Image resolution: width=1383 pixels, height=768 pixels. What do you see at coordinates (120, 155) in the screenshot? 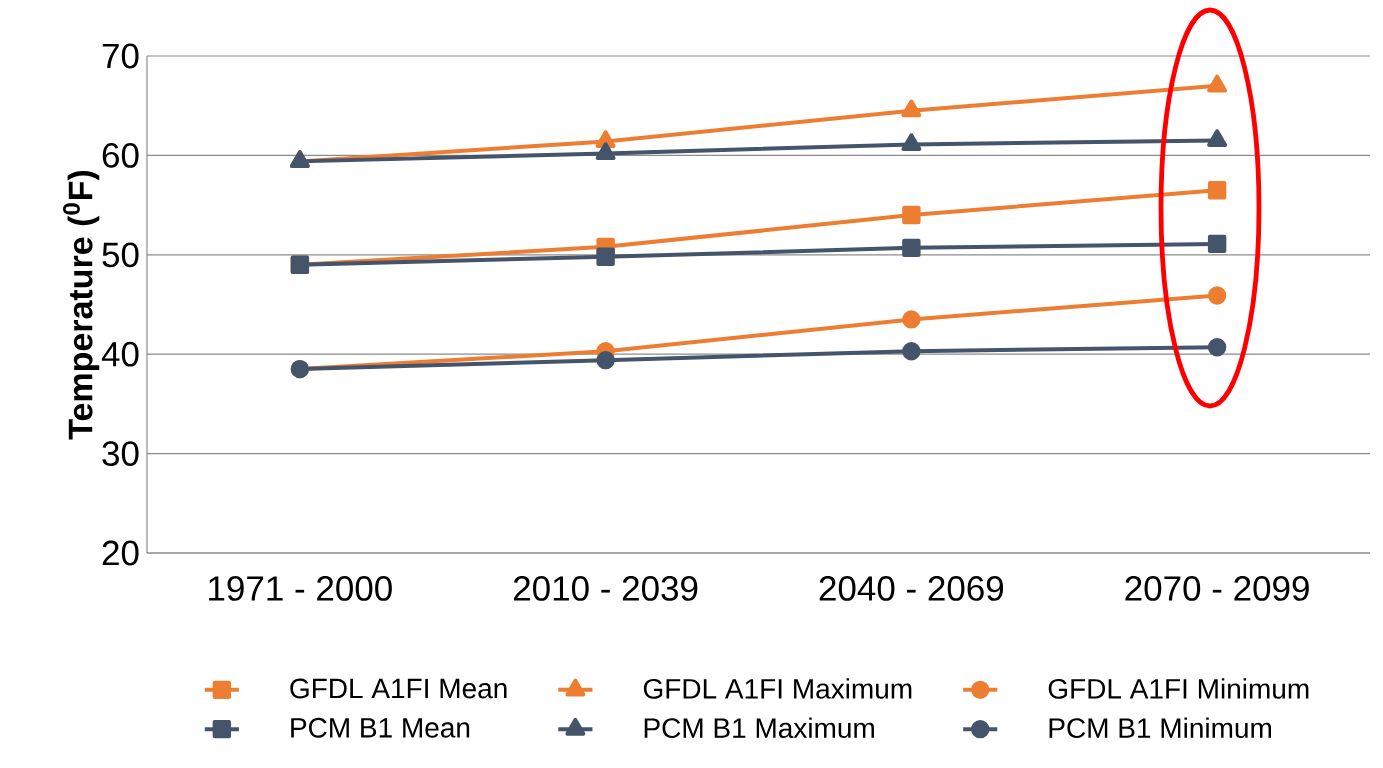
I see `y-tick-label: 60` at bounding box center [120, 155].